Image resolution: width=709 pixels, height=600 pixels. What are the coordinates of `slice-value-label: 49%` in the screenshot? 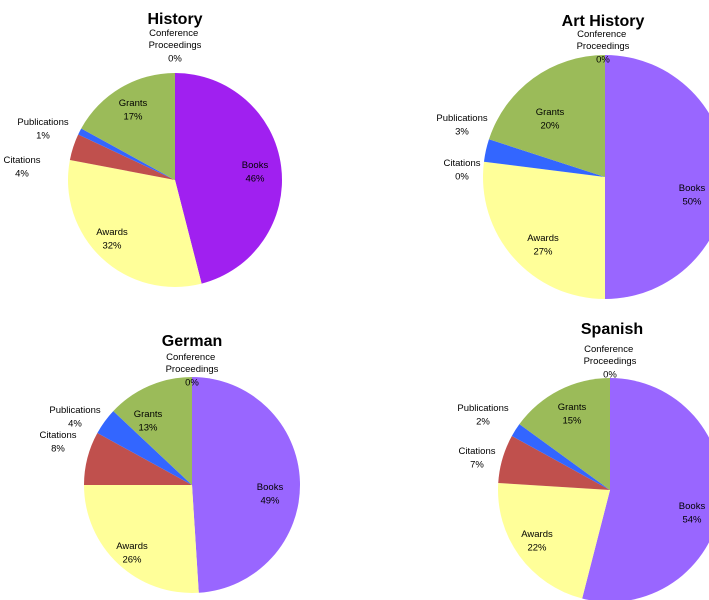 It's located at (270, 501).